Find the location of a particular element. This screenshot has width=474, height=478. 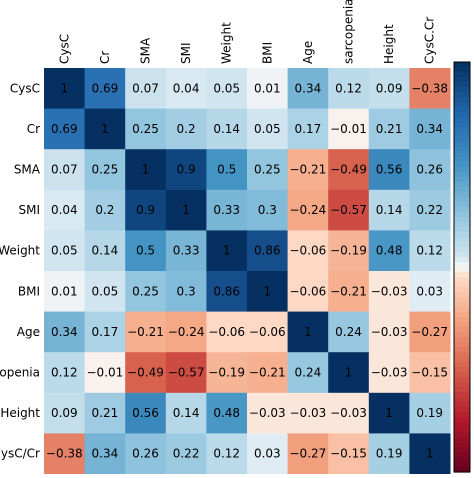

cell-value-label: 0.34 is located at coordinates (105, 454).